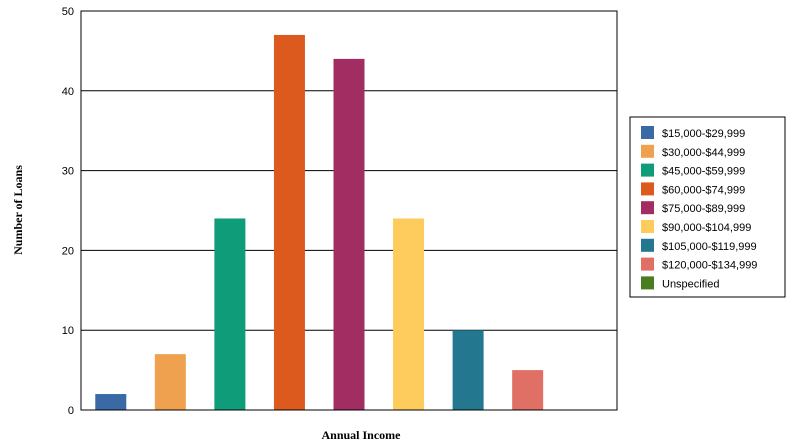 Image resolution: width=793 pixels, height=445 pixels. What do you see at coordinates (709, 247) in the screenshot?
I see `legend-label: $105,000-$119,999` at bounding box center [709, 247].